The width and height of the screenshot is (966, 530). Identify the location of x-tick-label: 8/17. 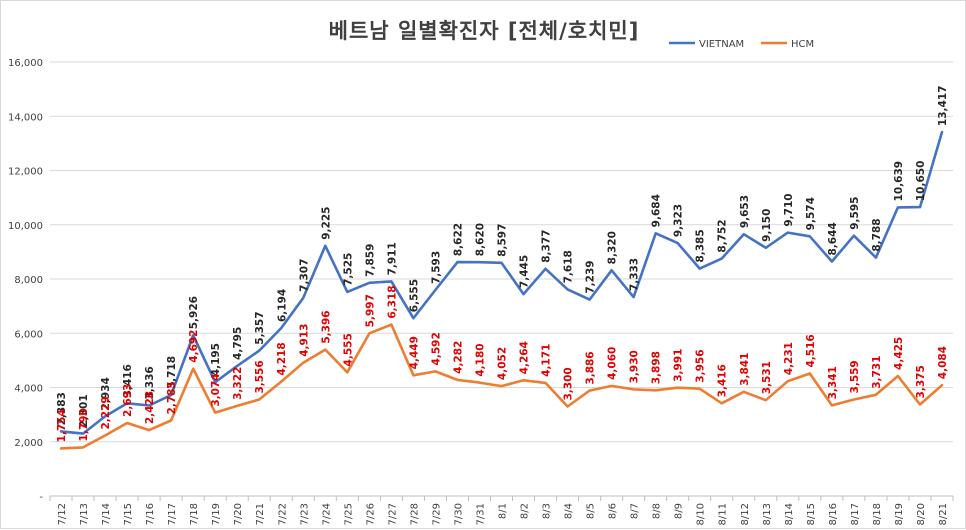
(855, 514).